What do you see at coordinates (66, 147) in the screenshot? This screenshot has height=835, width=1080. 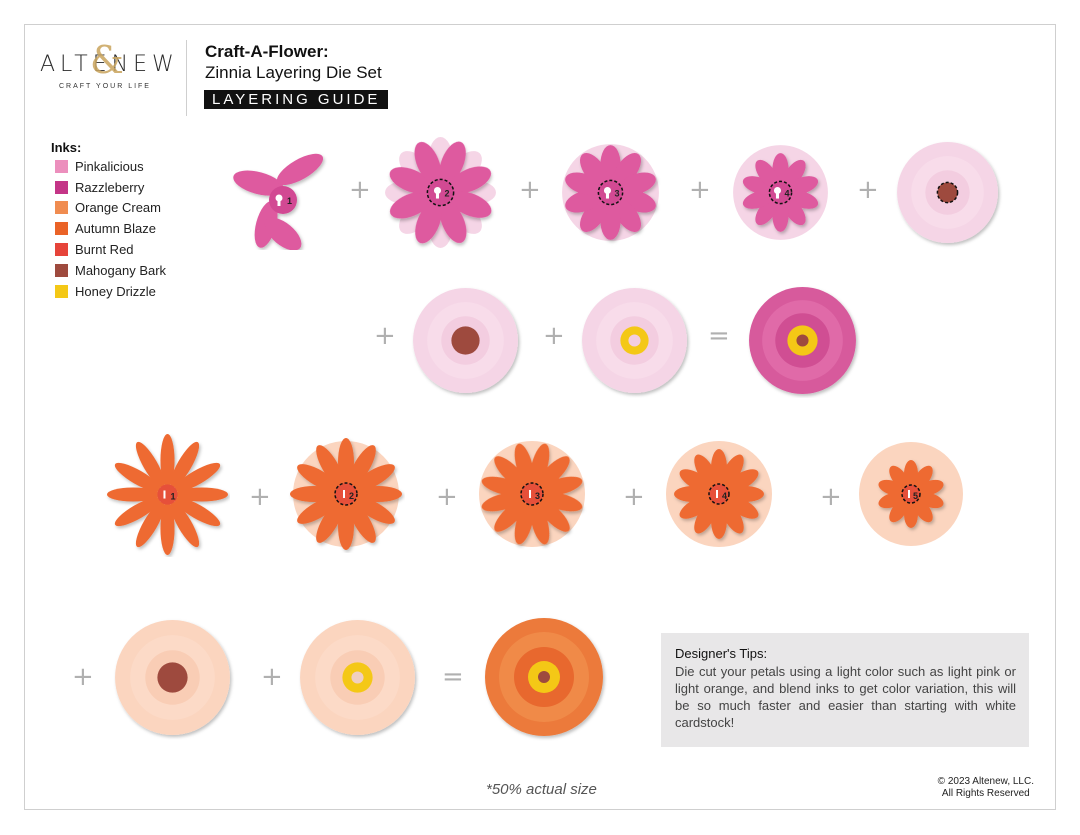 I see `ink-legend-title: Inks:` at bounding box center [66, 147].